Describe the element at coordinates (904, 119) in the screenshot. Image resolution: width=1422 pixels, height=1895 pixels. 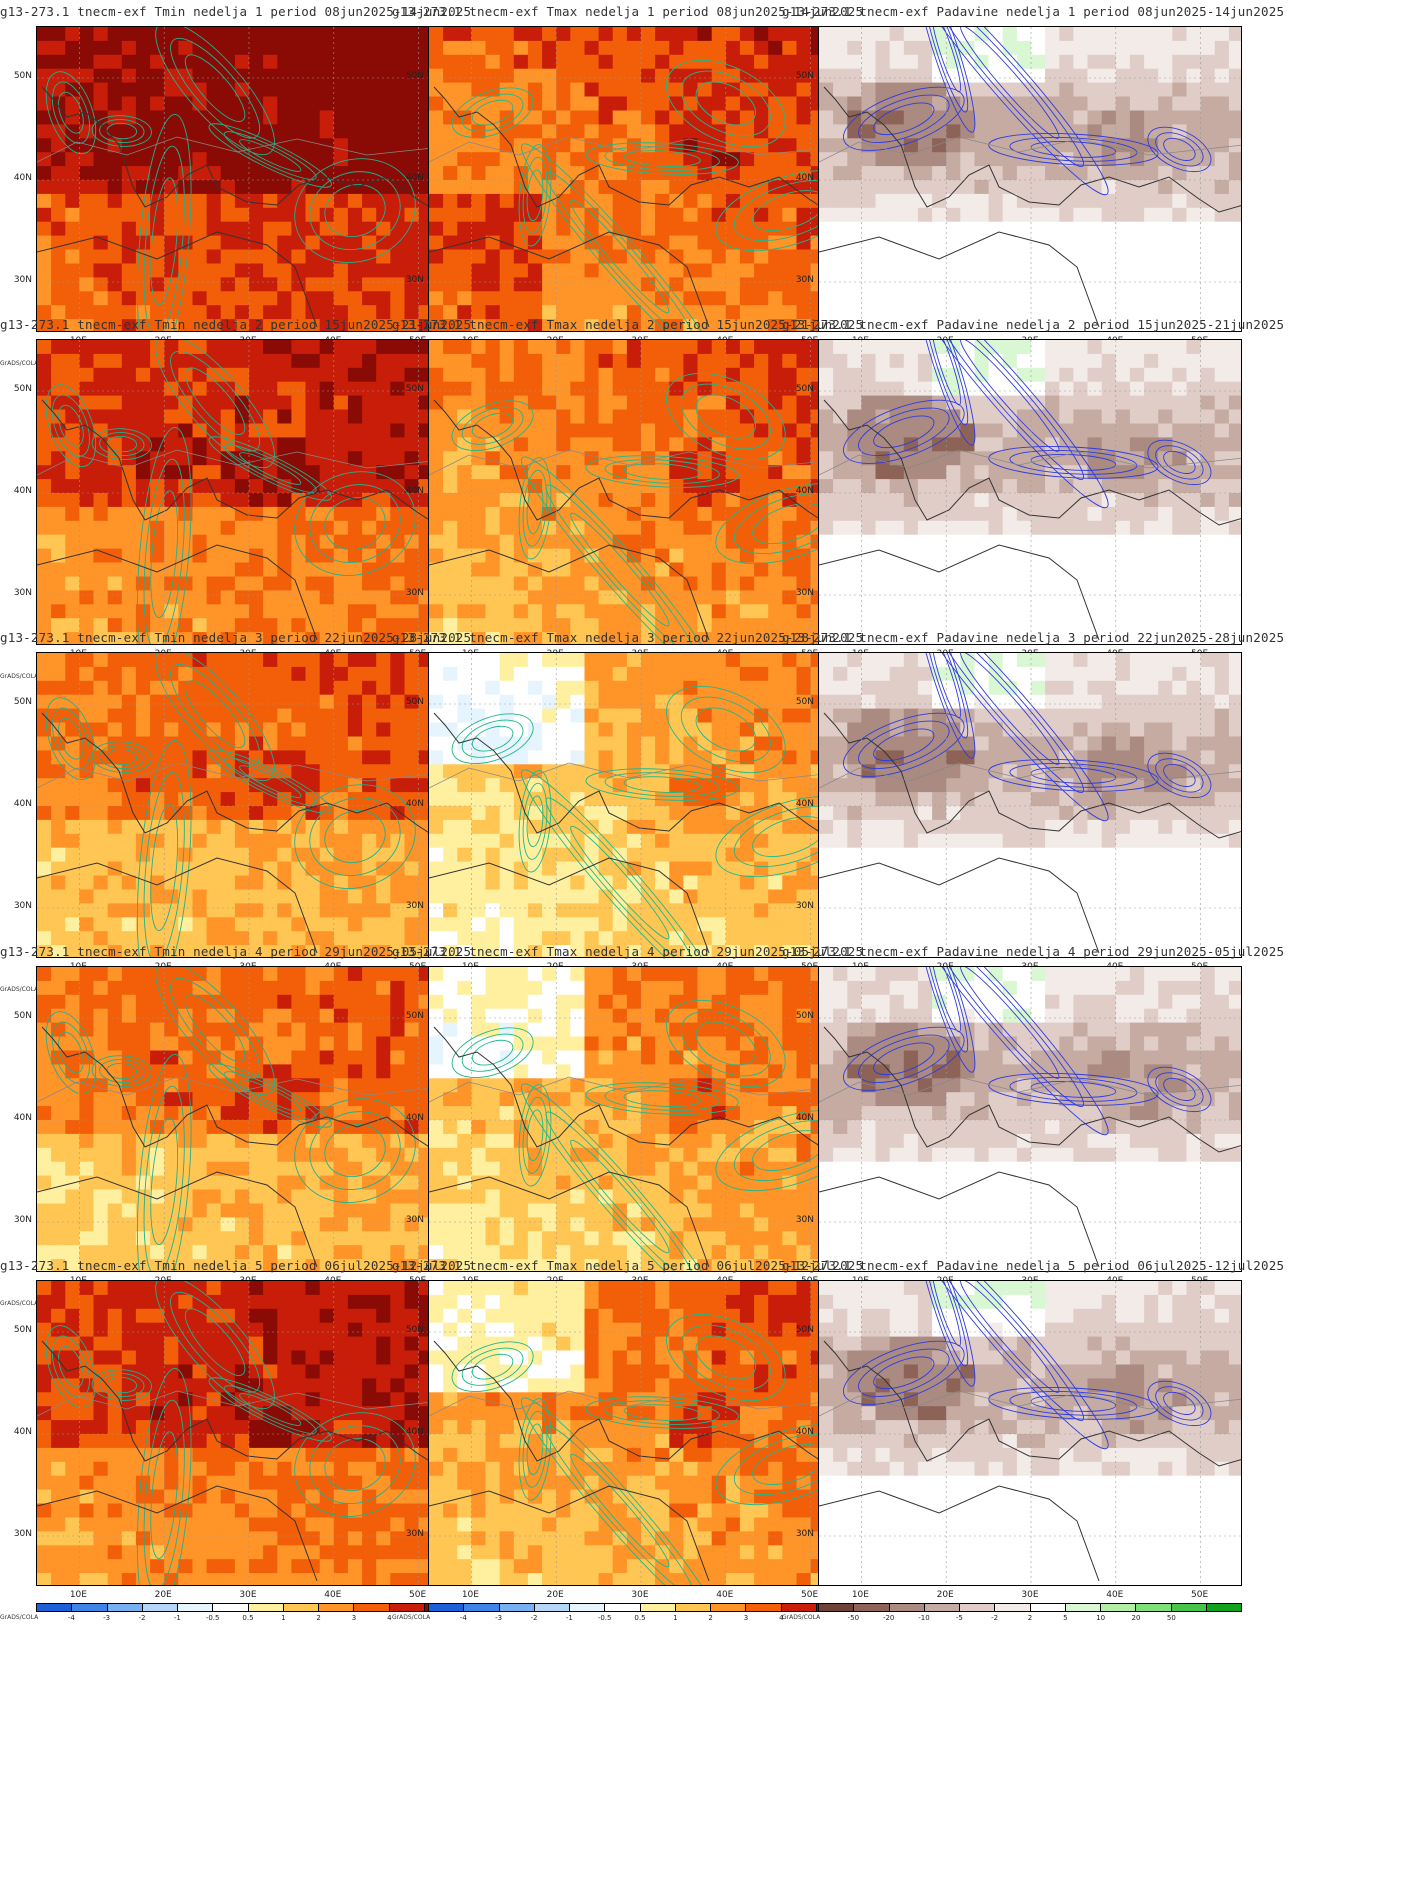
I see `climatology-contour` at that location.